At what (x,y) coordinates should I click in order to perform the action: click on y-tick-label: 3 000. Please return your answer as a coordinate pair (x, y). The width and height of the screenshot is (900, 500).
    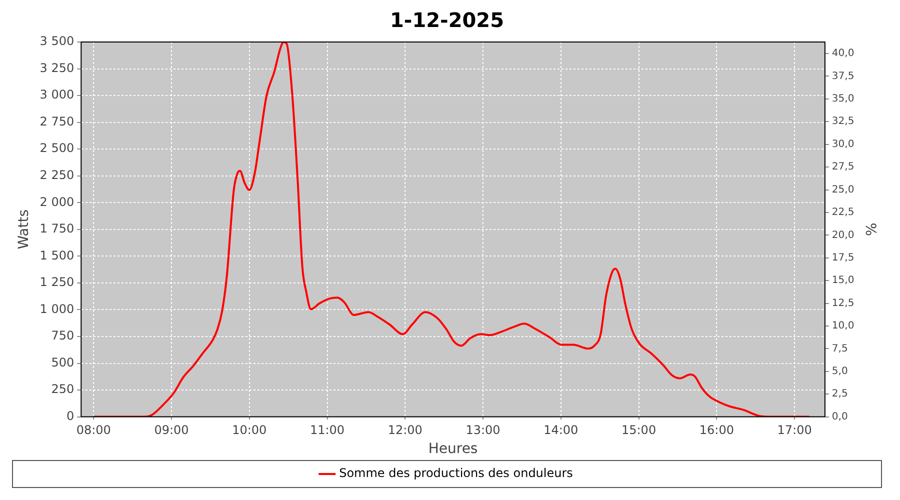
    Looking at the image, I should click on (57, 95).